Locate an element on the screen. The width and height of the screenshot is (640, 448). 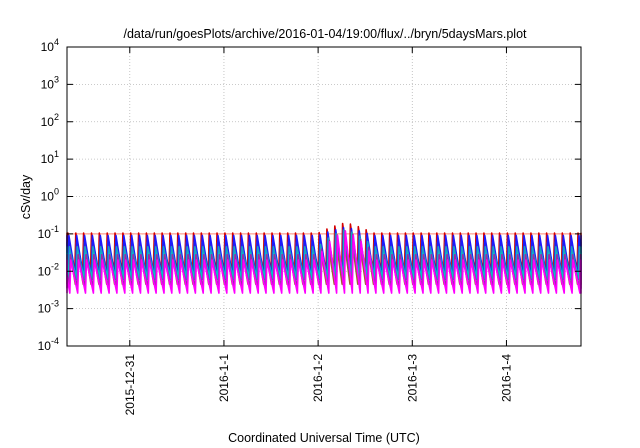
y-tick-label: 10⁻³ is located at coordinates (48, 307).